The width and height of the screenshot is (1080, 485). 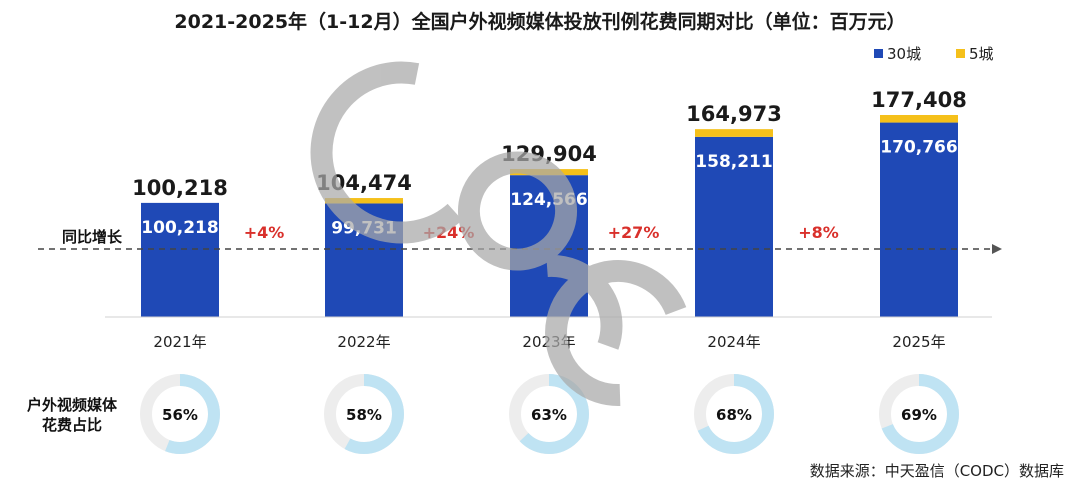 What do you see at coordinates (981, 54) in the screenshot?
I see `legend-label-5: 5城` at bounding box center [981, 54].